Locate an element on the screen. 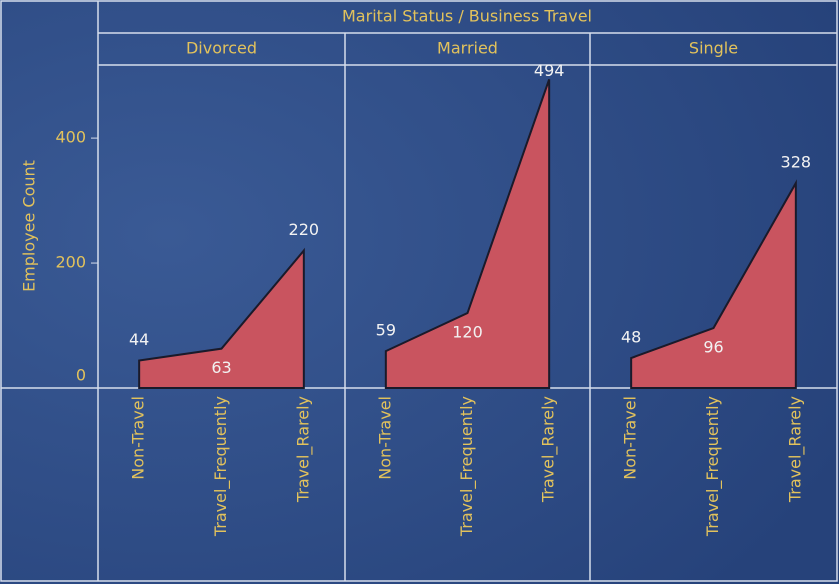 The width and height of the screenshot is (839, 584). value-label: 59 is located at coordinates (386, 330).